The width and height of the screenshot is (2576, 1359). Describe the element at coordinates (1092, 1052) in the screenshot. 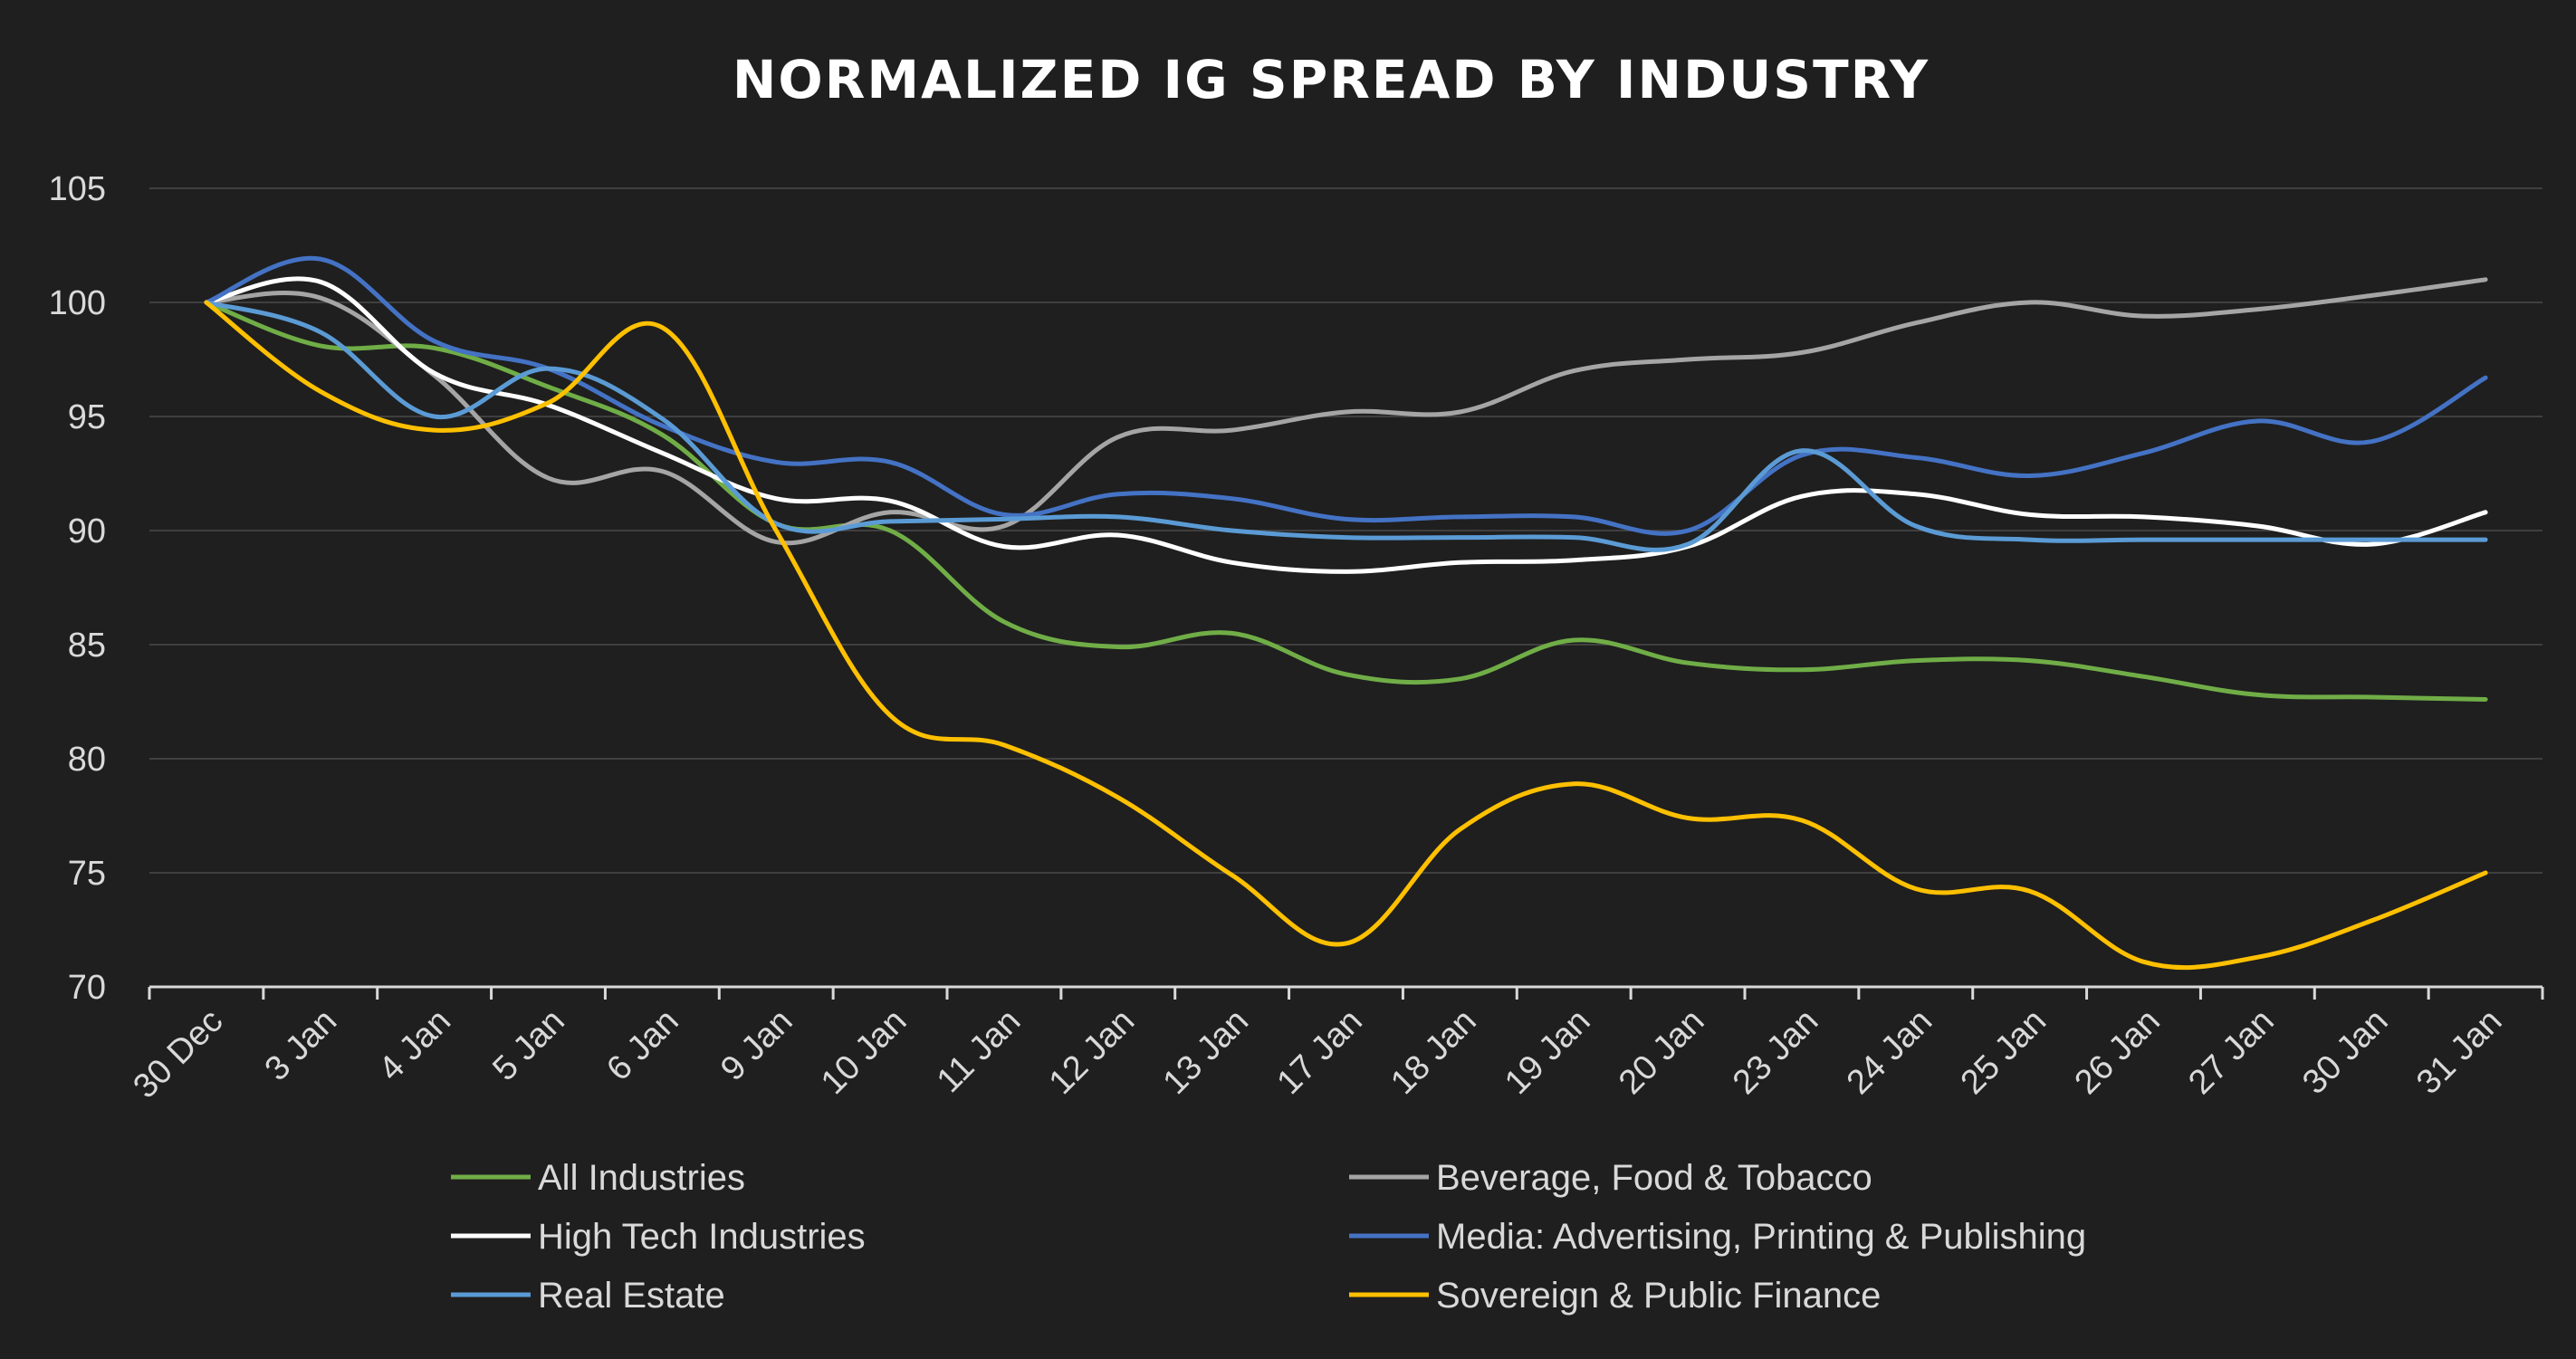

I see `x-tick-label: 12 Jan` at that location.